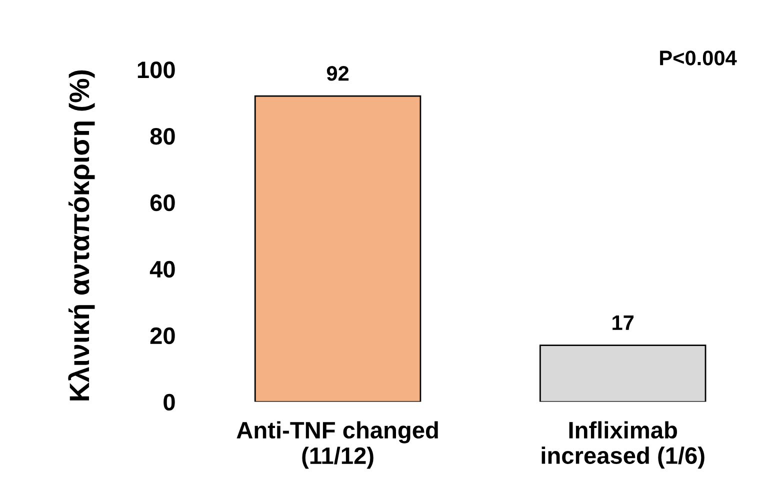 The image size is (781, 496). I want to click on text: P<0.004, so click(698, 58).